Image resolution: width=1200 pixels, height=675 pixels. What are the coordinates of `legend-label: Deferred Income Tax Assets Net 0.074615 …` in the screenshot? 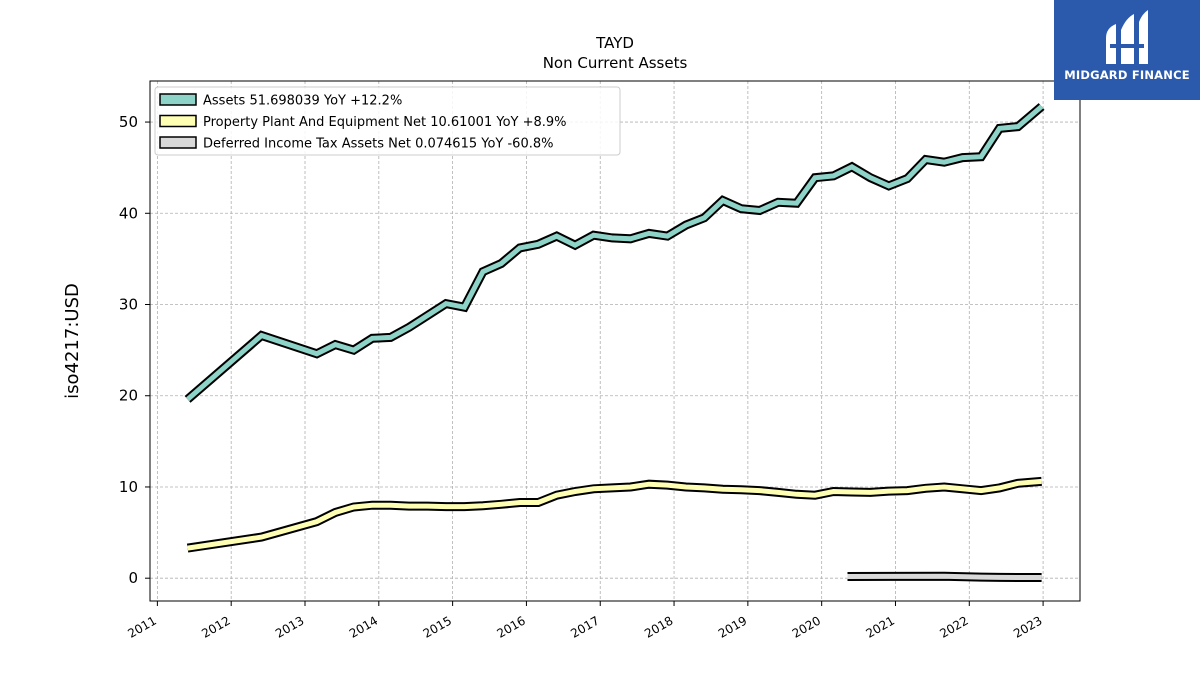 It's located at (378, 144).